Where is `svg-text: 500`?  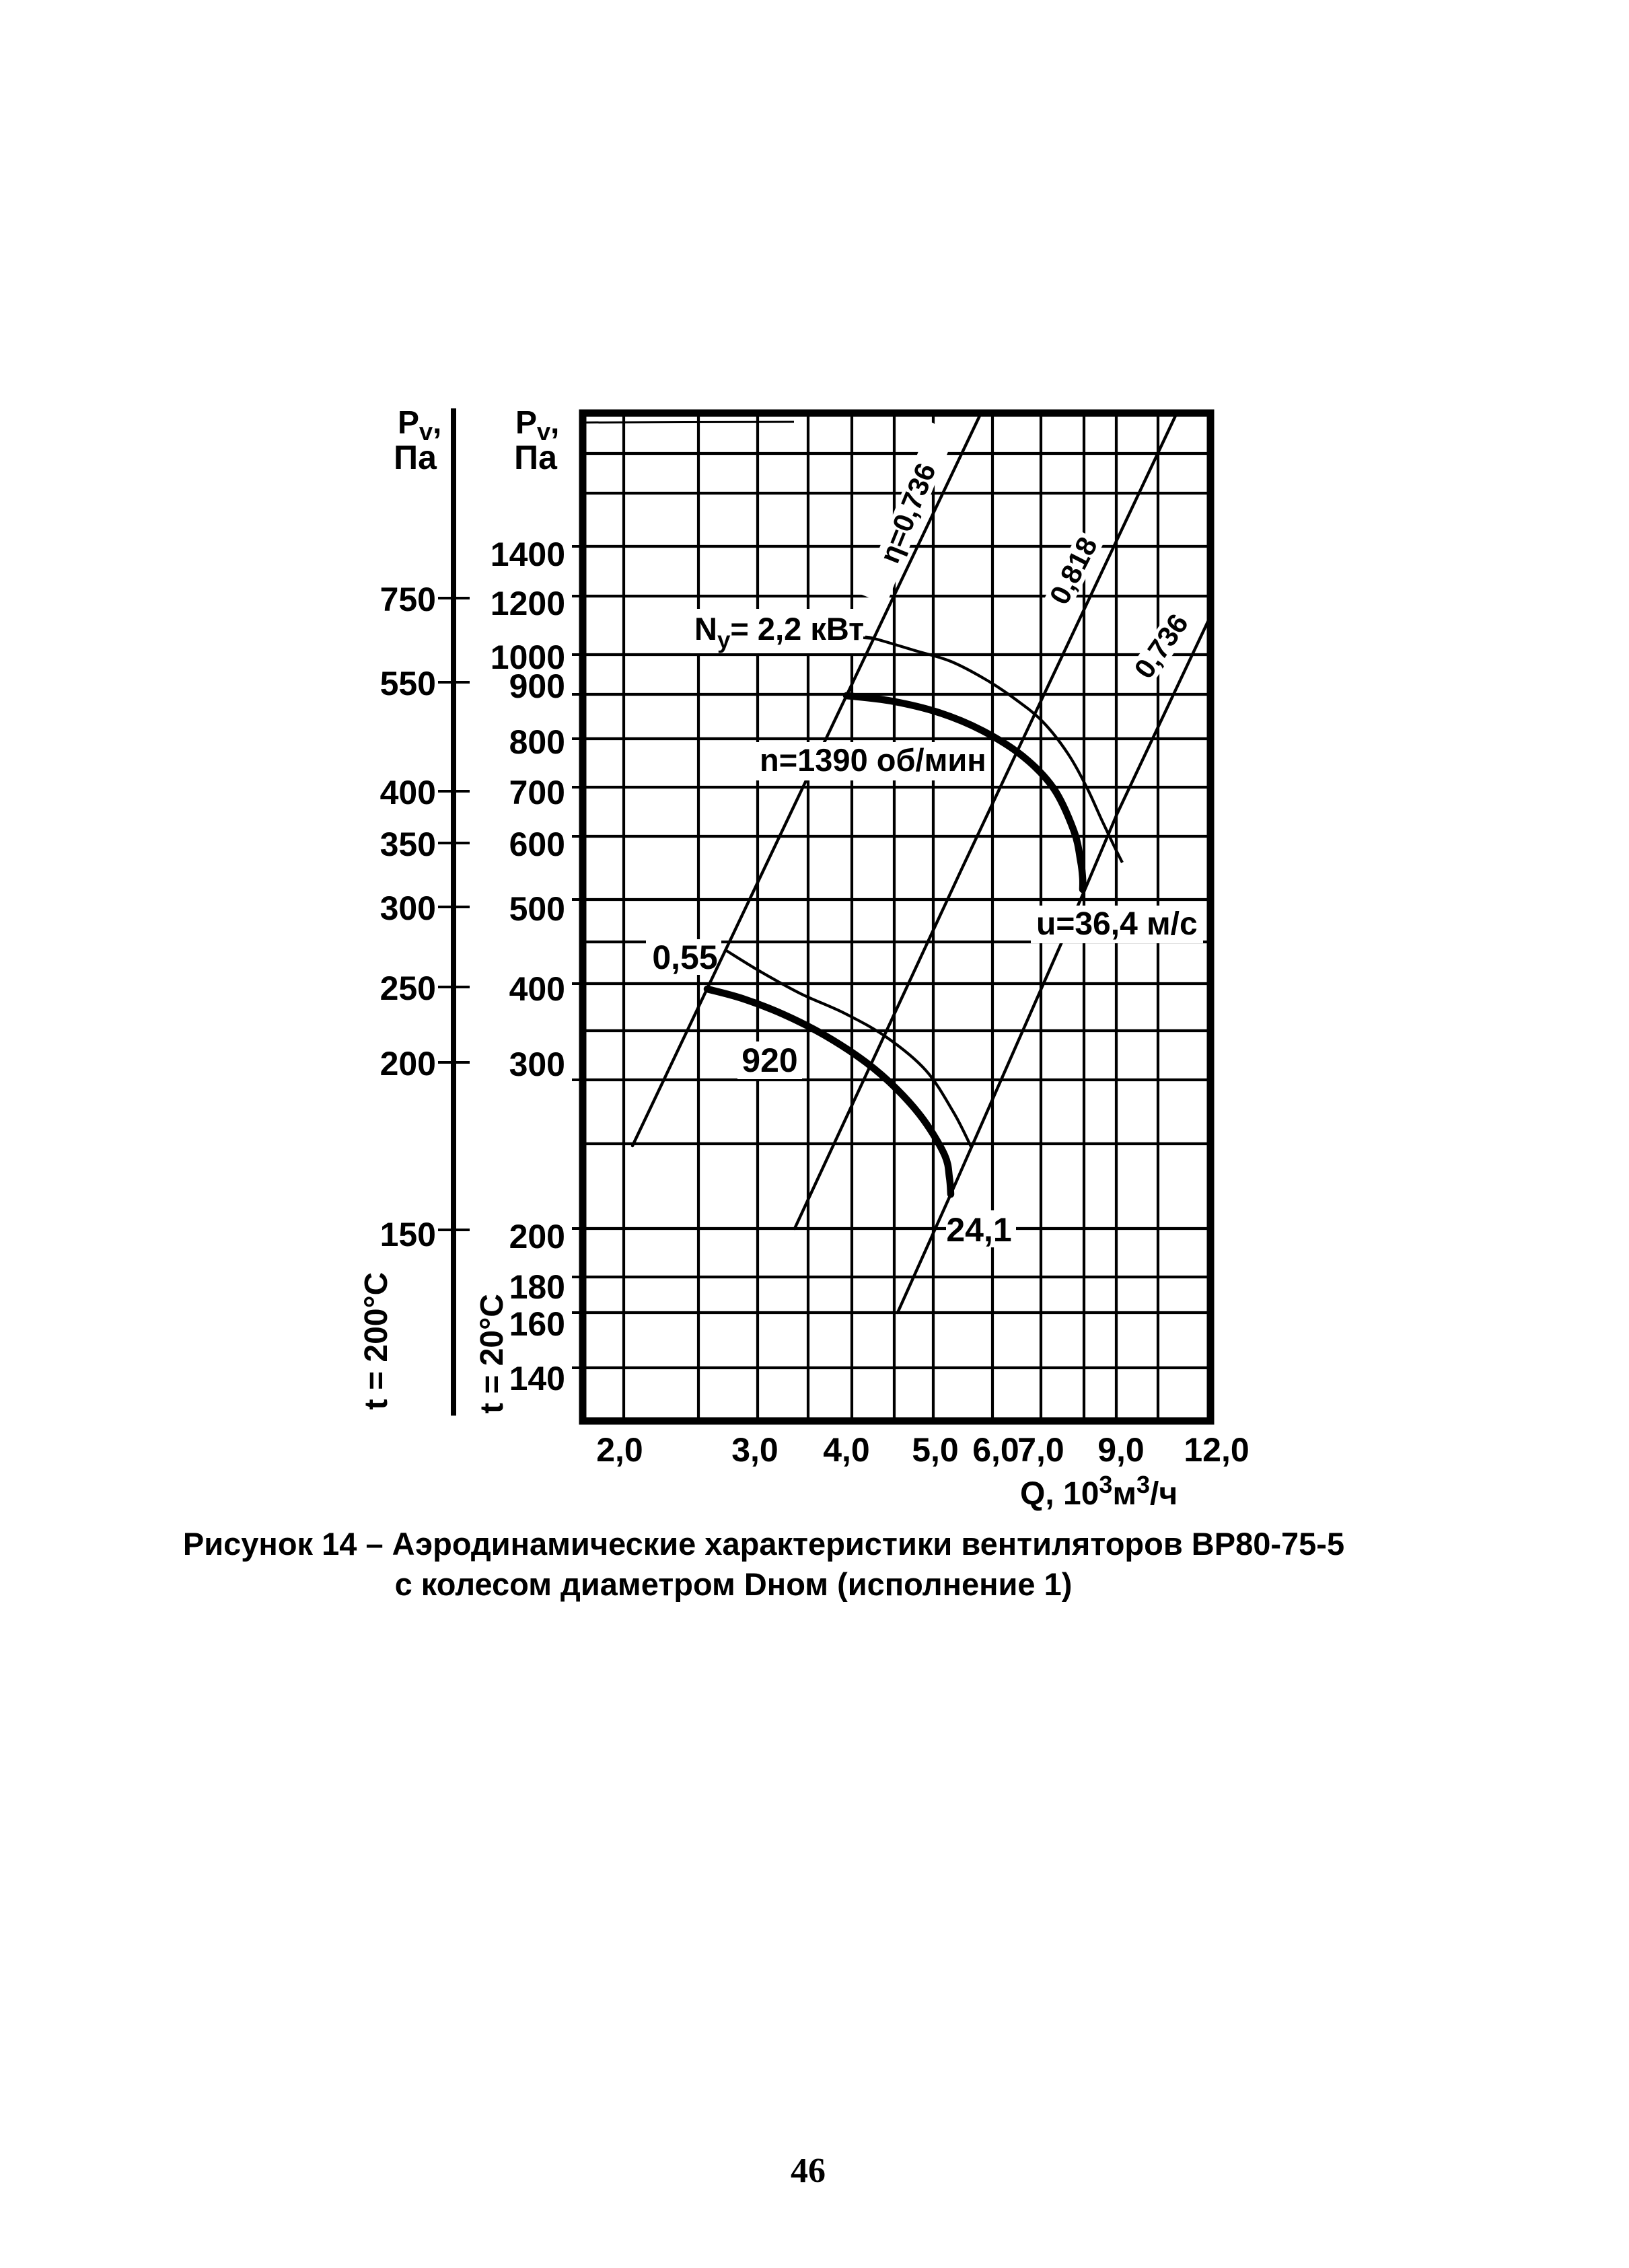 svg-text: 500 is located at coordinates (537, 909).